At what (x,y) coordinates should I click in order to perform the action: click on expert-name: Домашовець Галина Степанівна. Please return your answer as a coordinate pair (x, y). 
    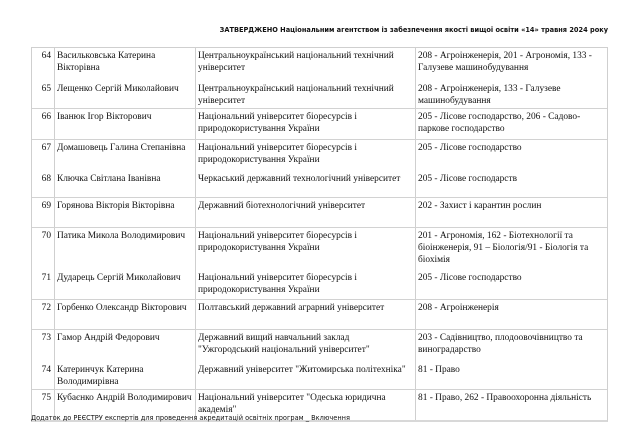
    Looking at the image, I should click on (125, 155).